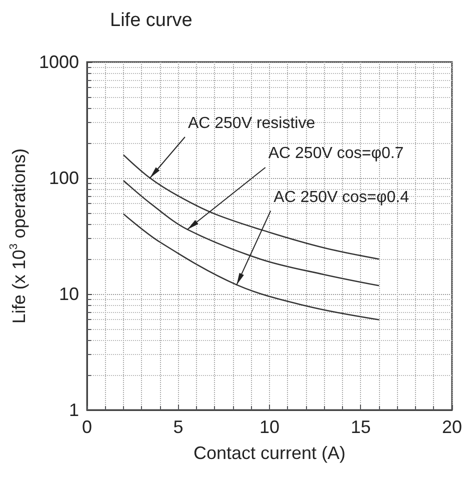  Describe the element at coordinates (73, 410) in the screenshot. I see `y-tick-label: 1` at that location.